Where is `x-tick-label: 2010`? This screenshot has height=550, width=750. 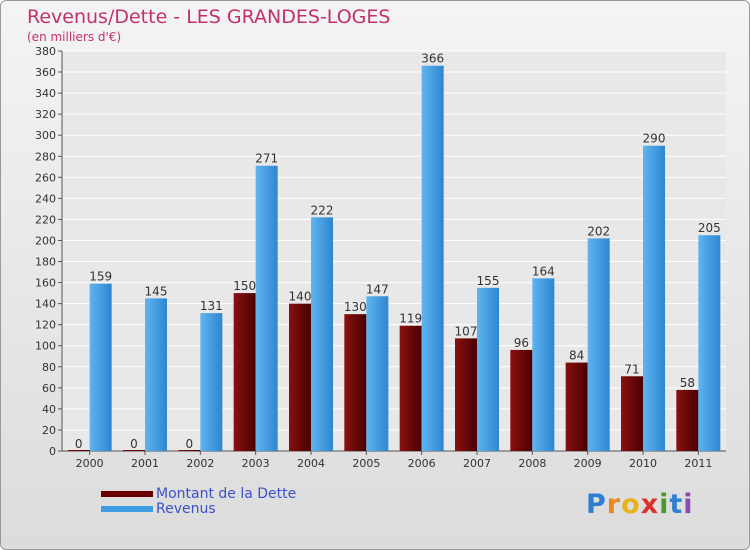
x-tick-label: 2010 is located at coordinates (643, 463).